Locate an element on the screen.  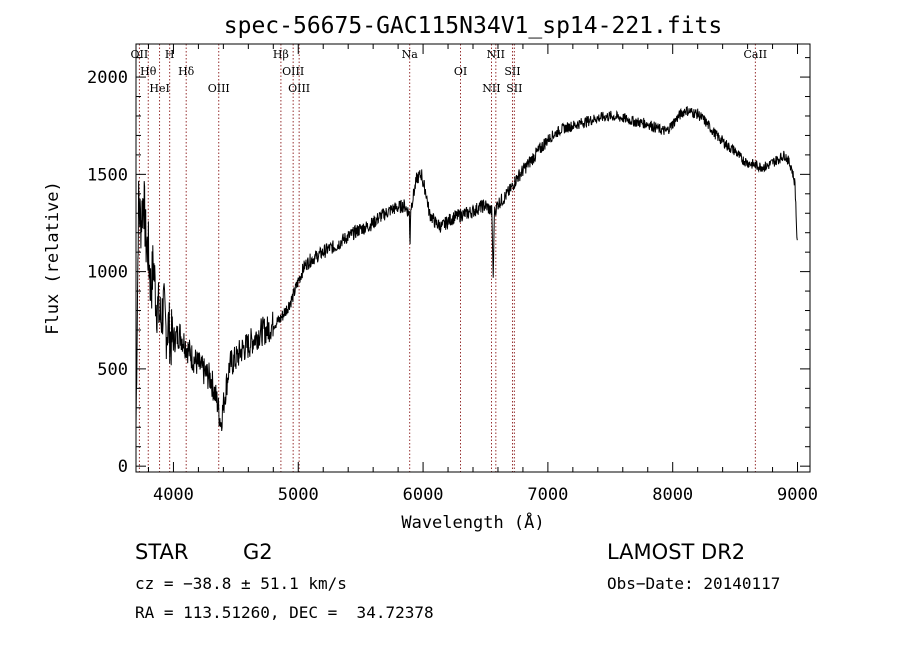
line-label-h: H is located at coordinates (170, 54).